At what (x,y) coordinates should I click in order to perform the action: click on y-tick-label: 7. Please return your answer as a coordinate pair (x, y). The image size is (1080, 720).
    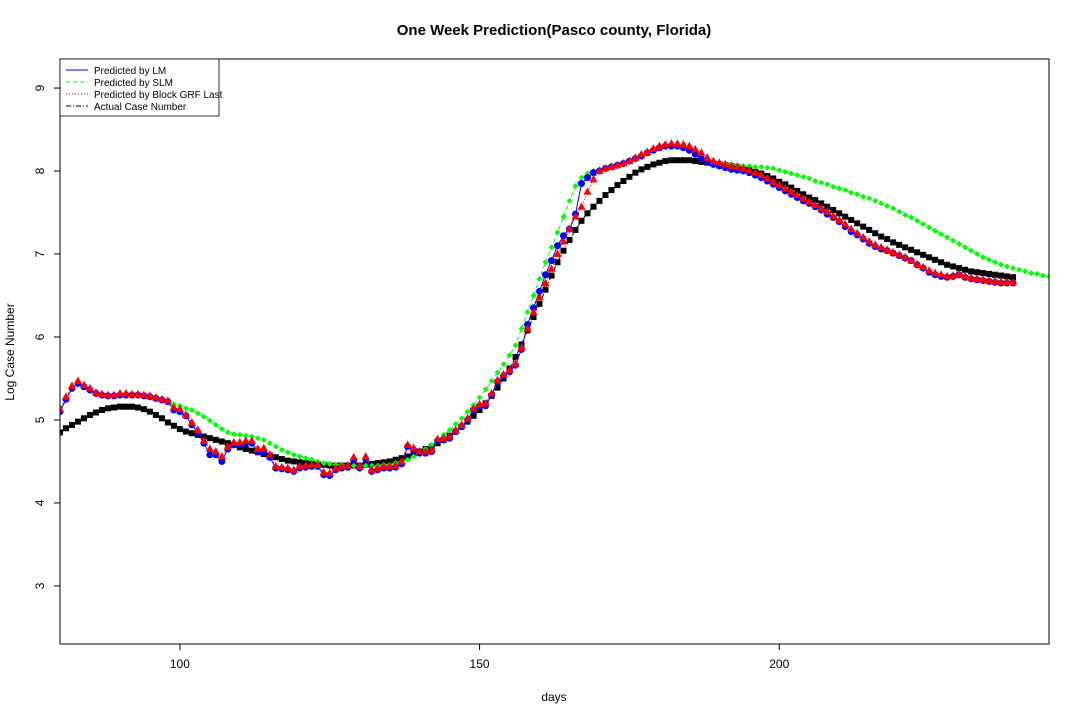
    Looking at the image, I should click on (40, 253).